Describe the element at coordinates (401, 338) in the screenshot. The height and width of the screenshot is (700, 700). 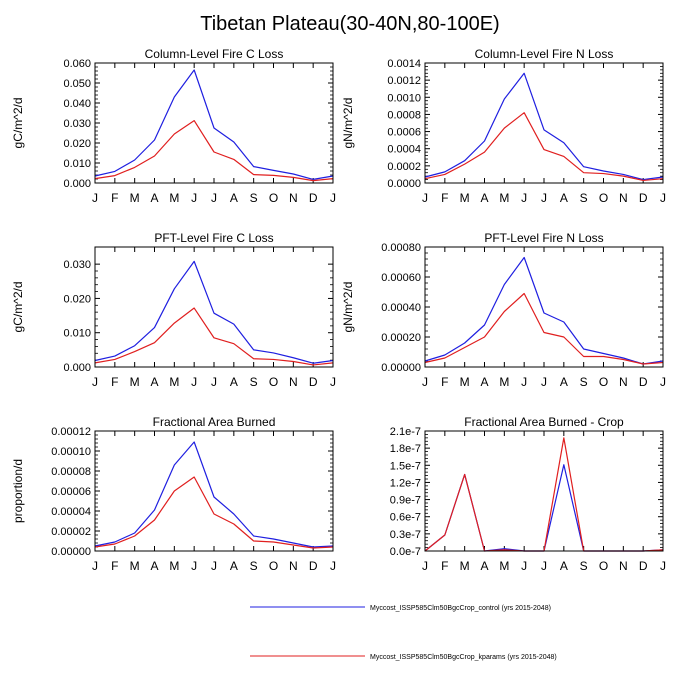
I see `y-tick-label: 0.00020` at that location.